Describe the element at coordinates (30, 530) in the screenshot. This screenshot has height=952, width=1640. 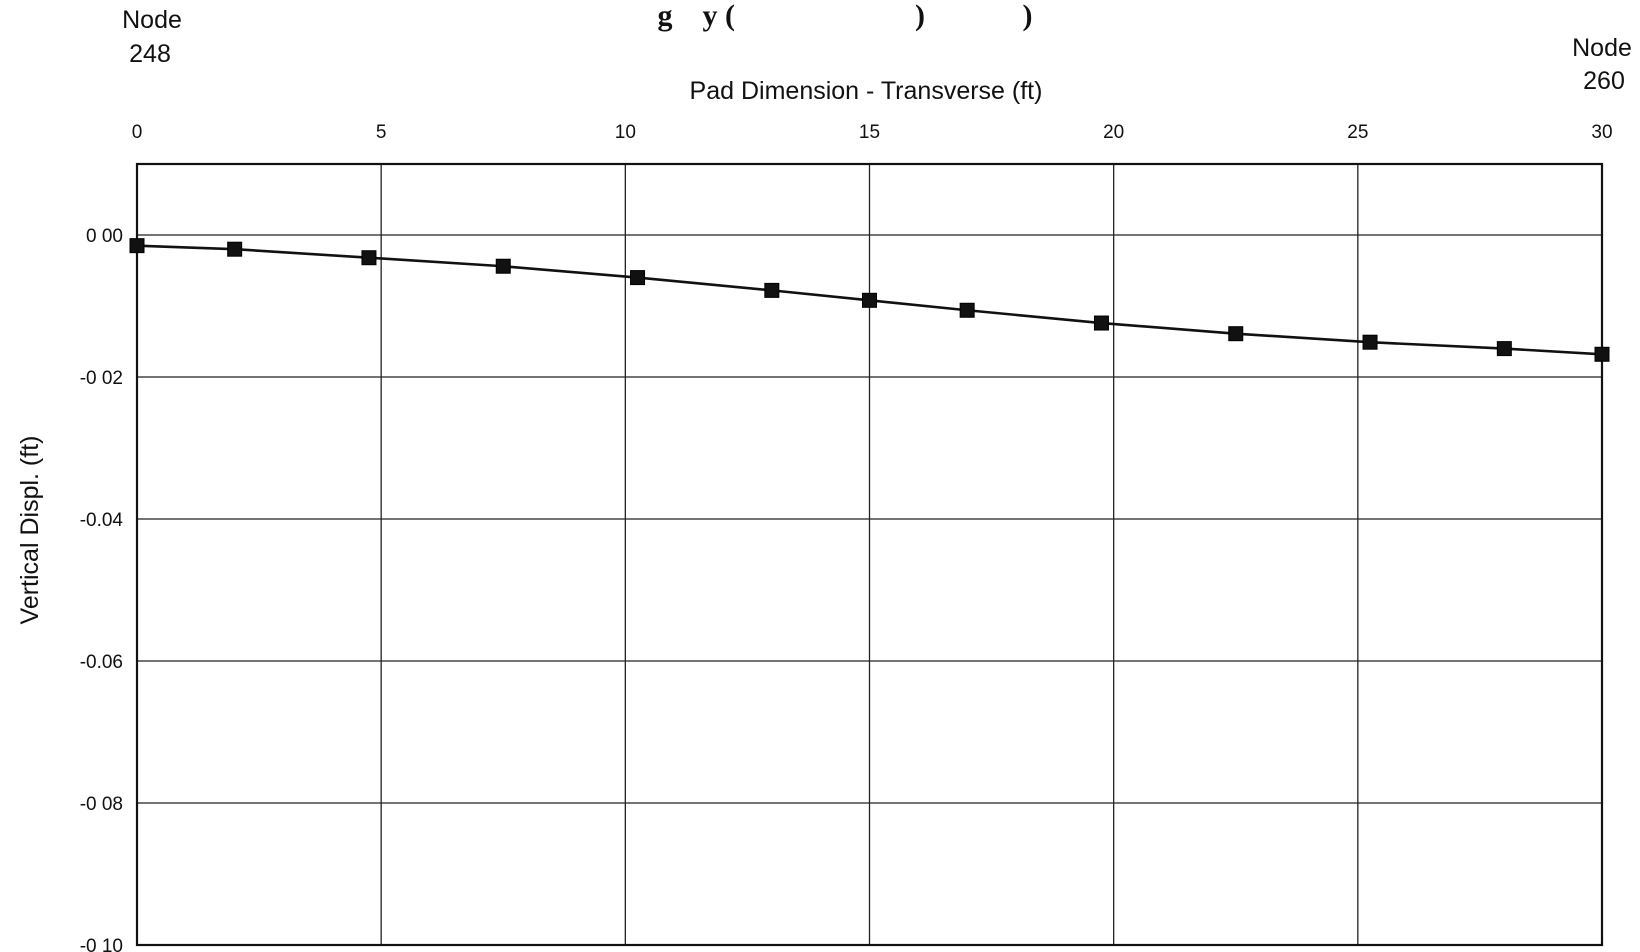
I see `y-axis-title: Vertical Displ. (ft)` at that location.